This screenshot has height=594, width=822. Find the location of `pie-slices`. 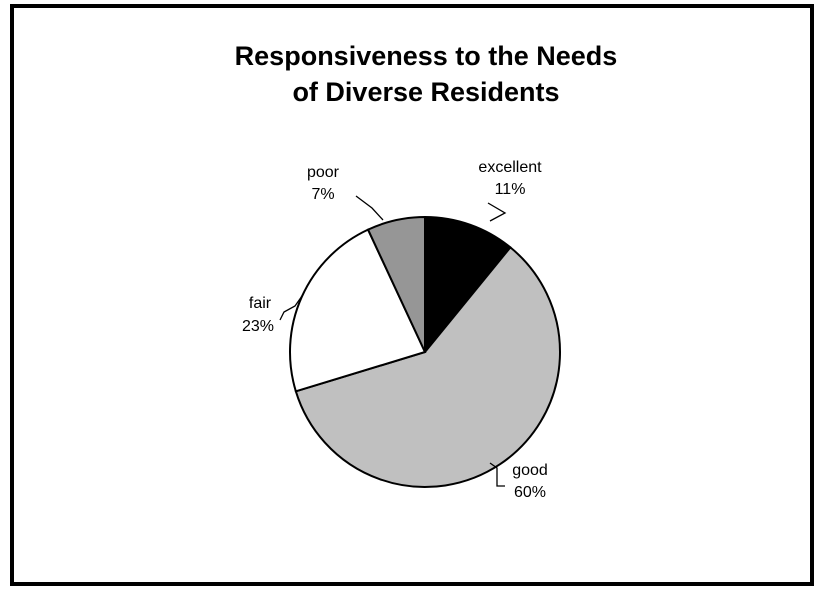

pie-slices is located at coordinates (425, 352).